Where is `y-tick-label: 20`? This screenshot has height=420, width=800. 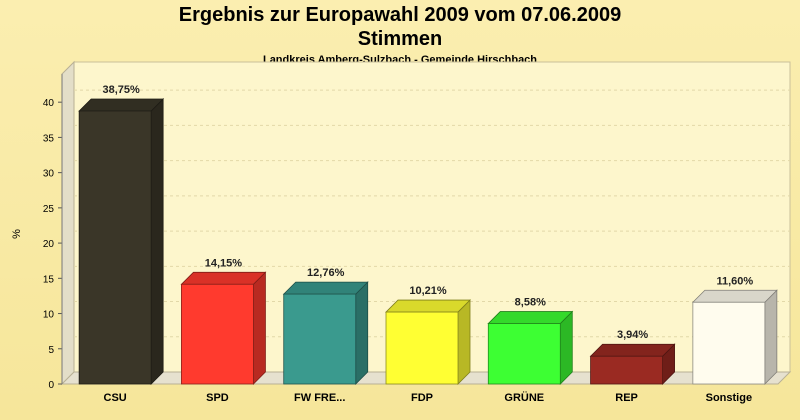
y-tick-label: 20 is located at coordinates (49, 244).